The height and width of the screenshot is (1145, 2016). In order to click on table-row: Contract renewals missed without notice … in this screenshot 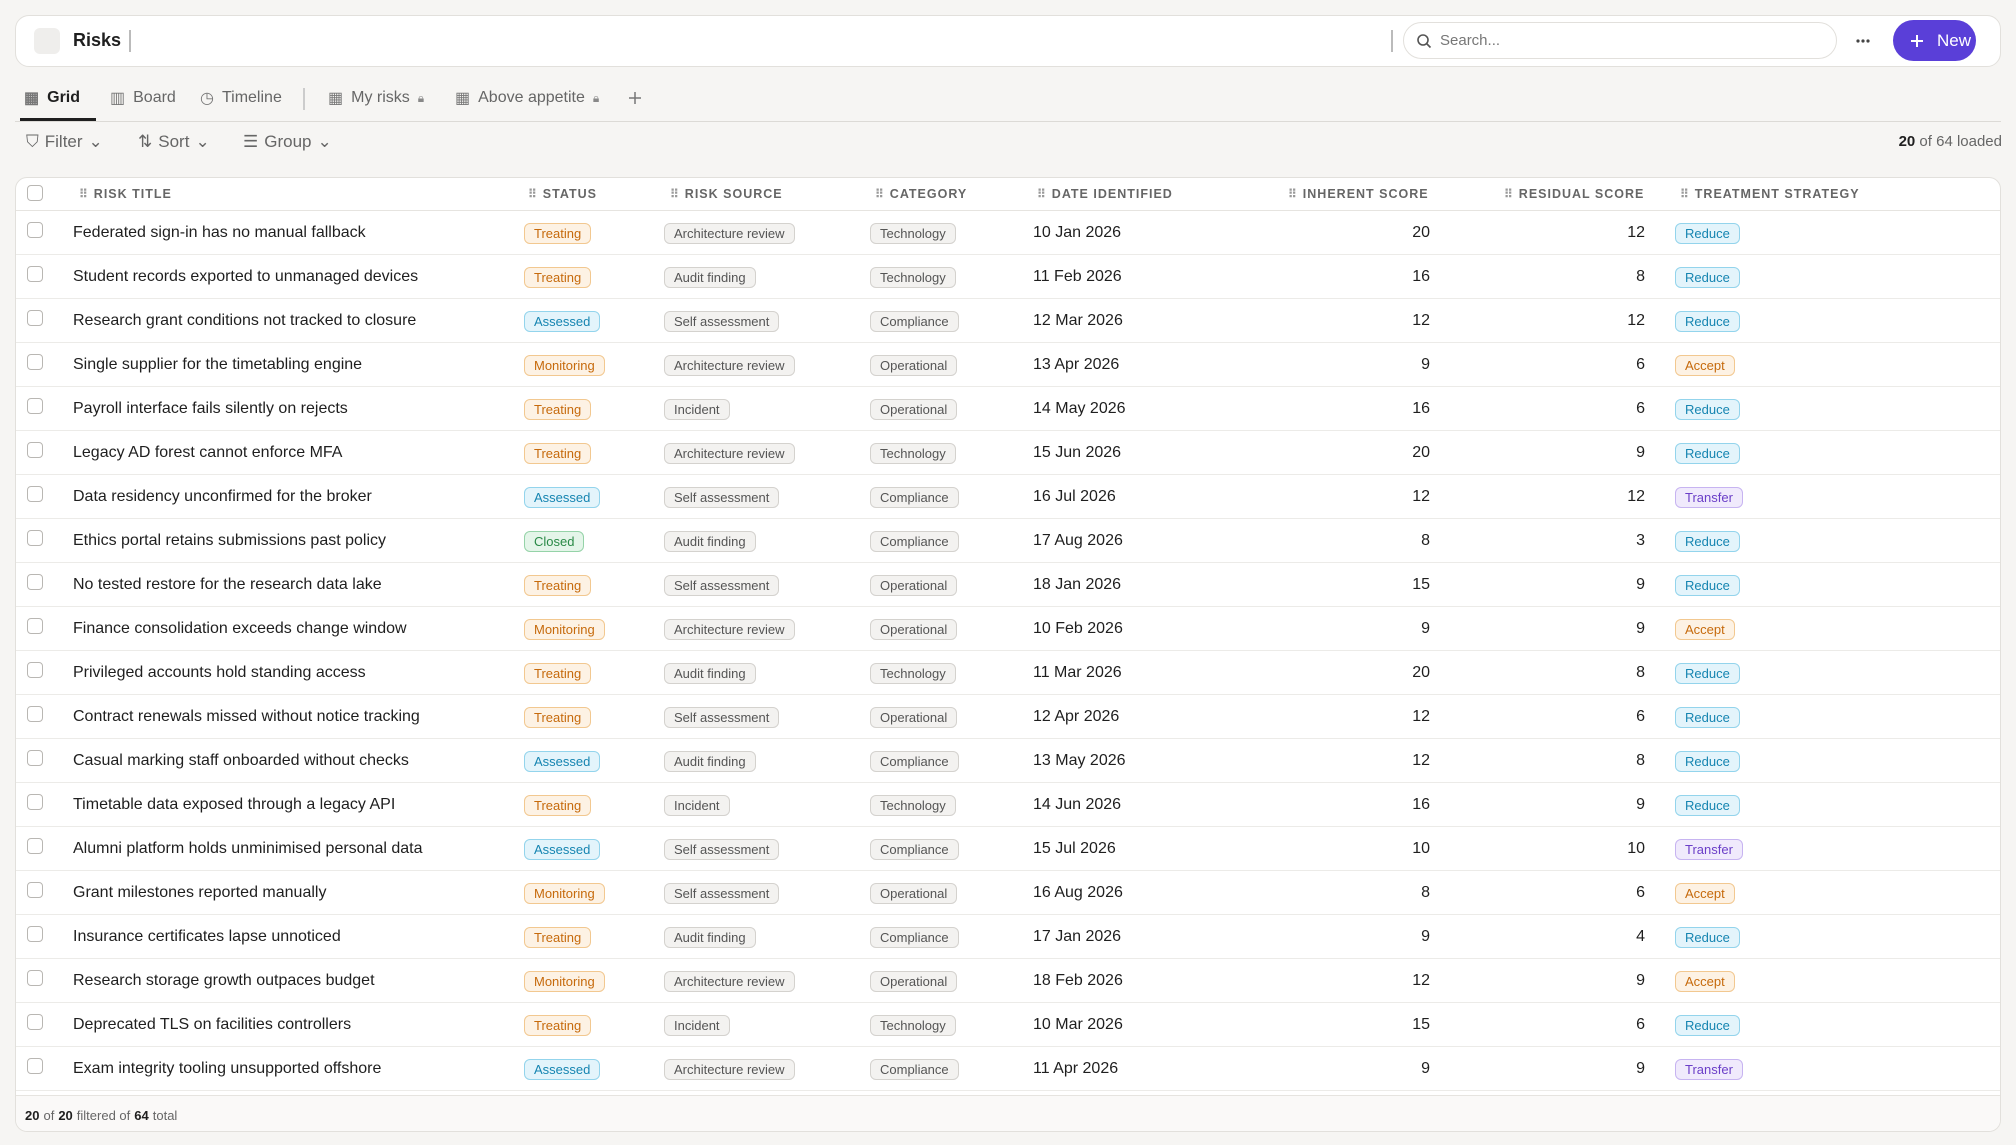, I will do `click(1008, 717)`.